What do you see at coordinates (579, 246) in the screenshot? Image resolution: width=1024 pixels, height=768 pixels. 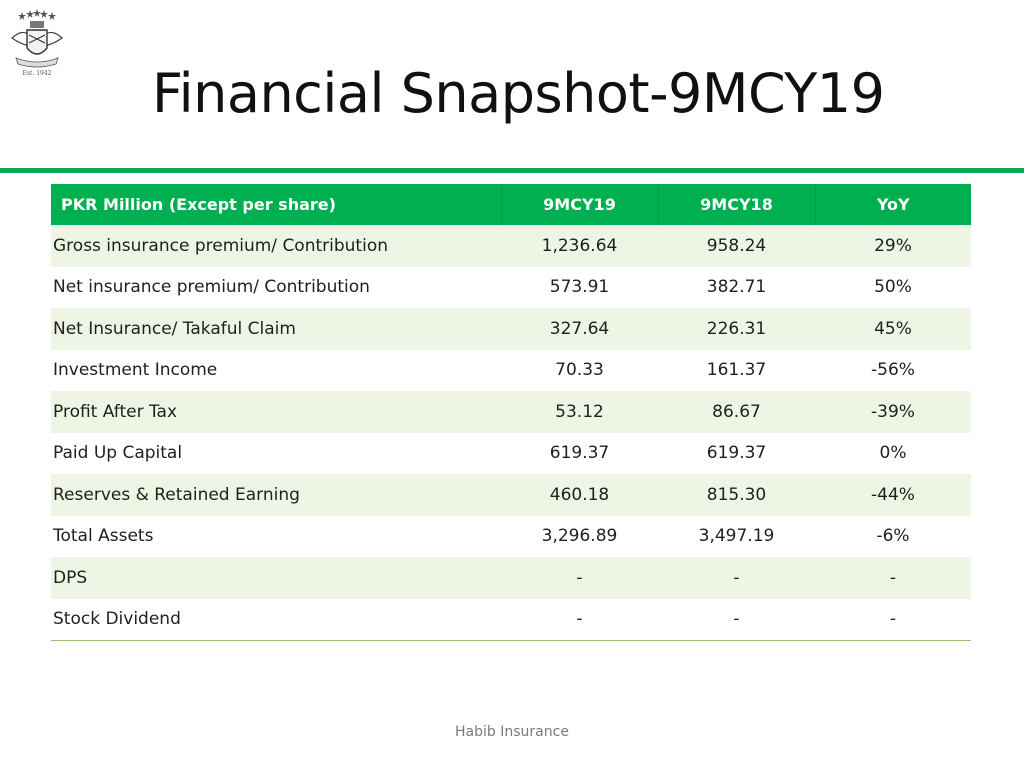 I see `value-9mcy19: 1,236.64` at bounding box center [579, 246].